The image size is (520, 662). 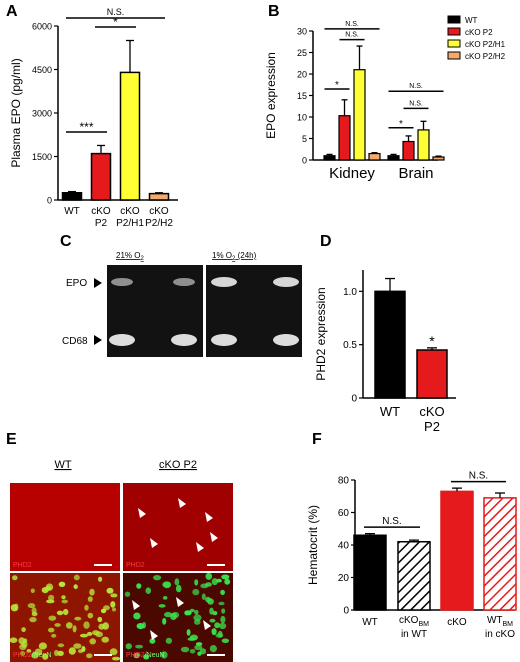 I want to click on blot-header2-sub: 2, so click(x=234, y=259).